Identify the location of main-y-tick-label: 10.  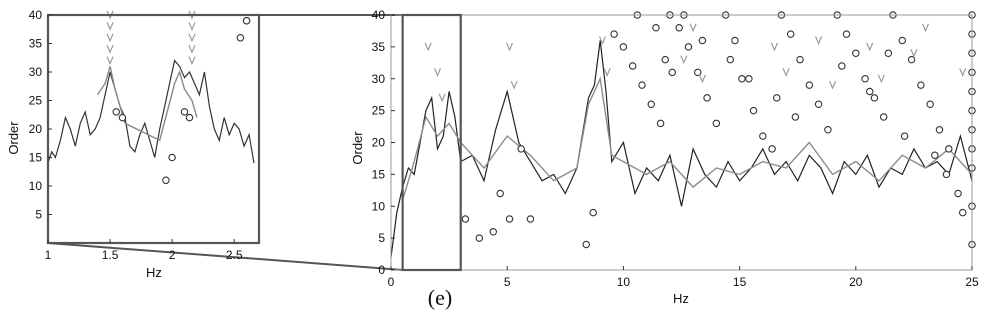
(379, 206).